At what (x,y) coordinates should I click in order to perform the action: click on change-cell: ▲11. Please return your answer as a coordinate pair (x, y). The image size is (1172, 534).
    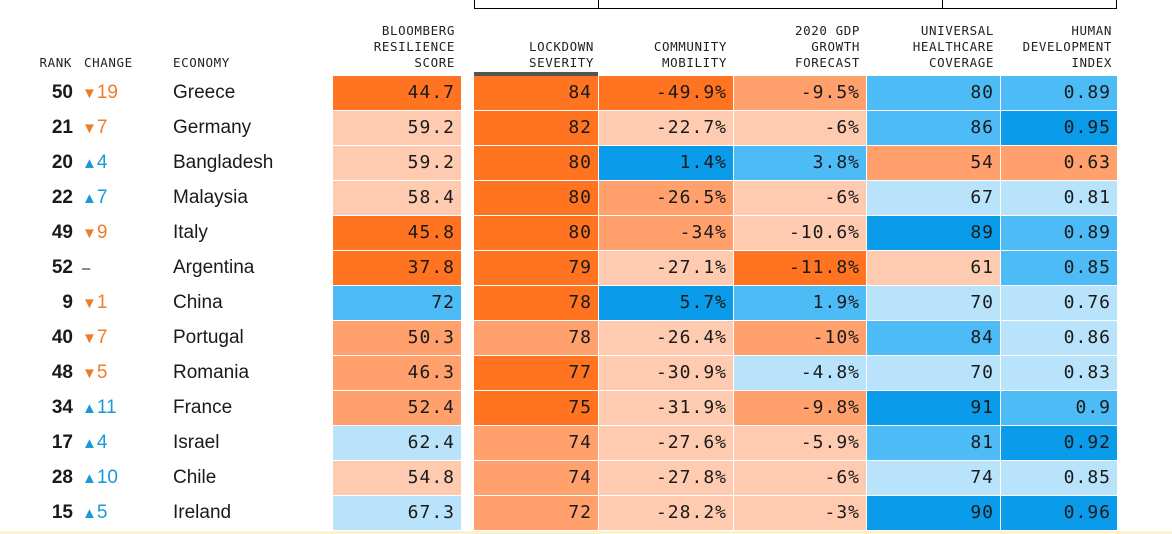
    Looking at the image, I should click on (99, 408).